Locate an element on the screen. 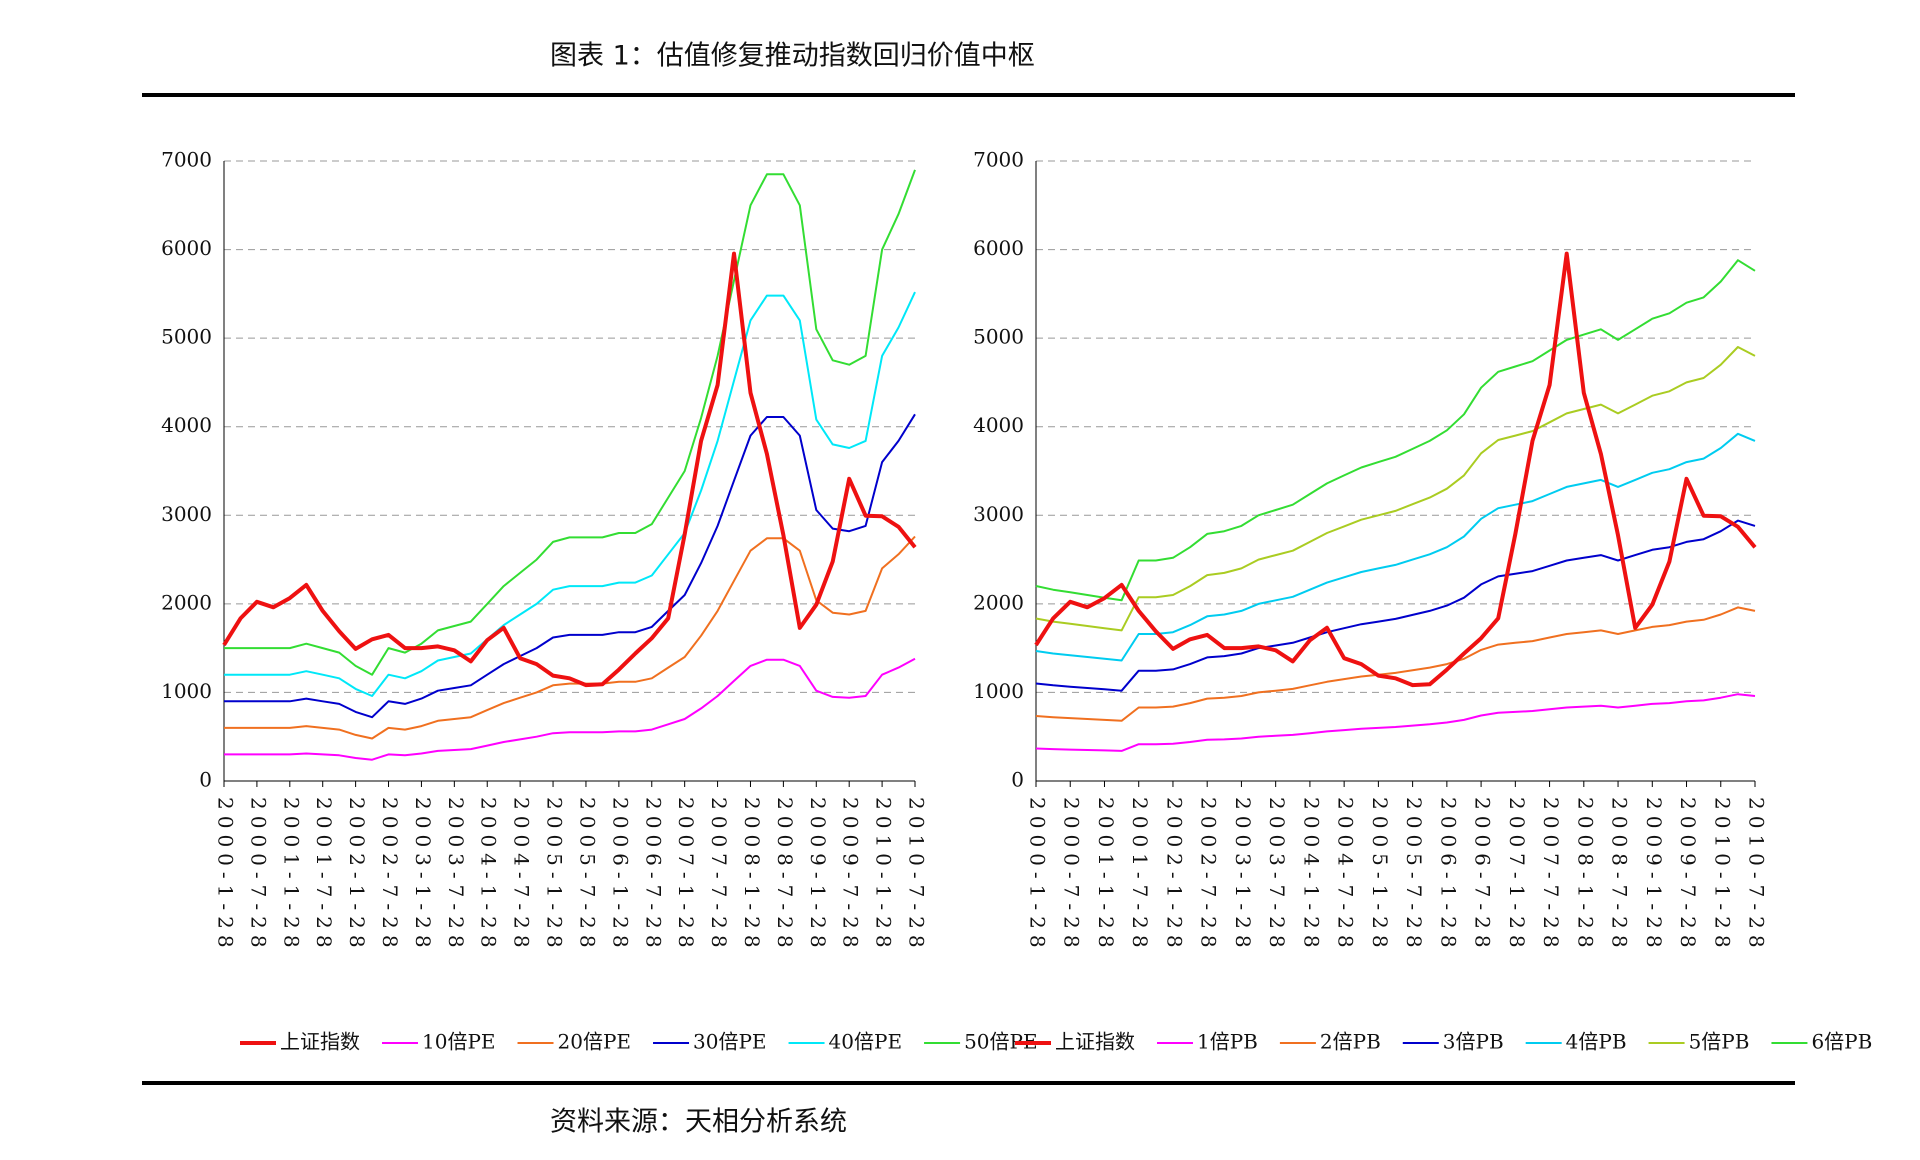 This screenshot has width=1920, height=1160. legend-label: 30倍PE is located at coordinates (730, 1042).